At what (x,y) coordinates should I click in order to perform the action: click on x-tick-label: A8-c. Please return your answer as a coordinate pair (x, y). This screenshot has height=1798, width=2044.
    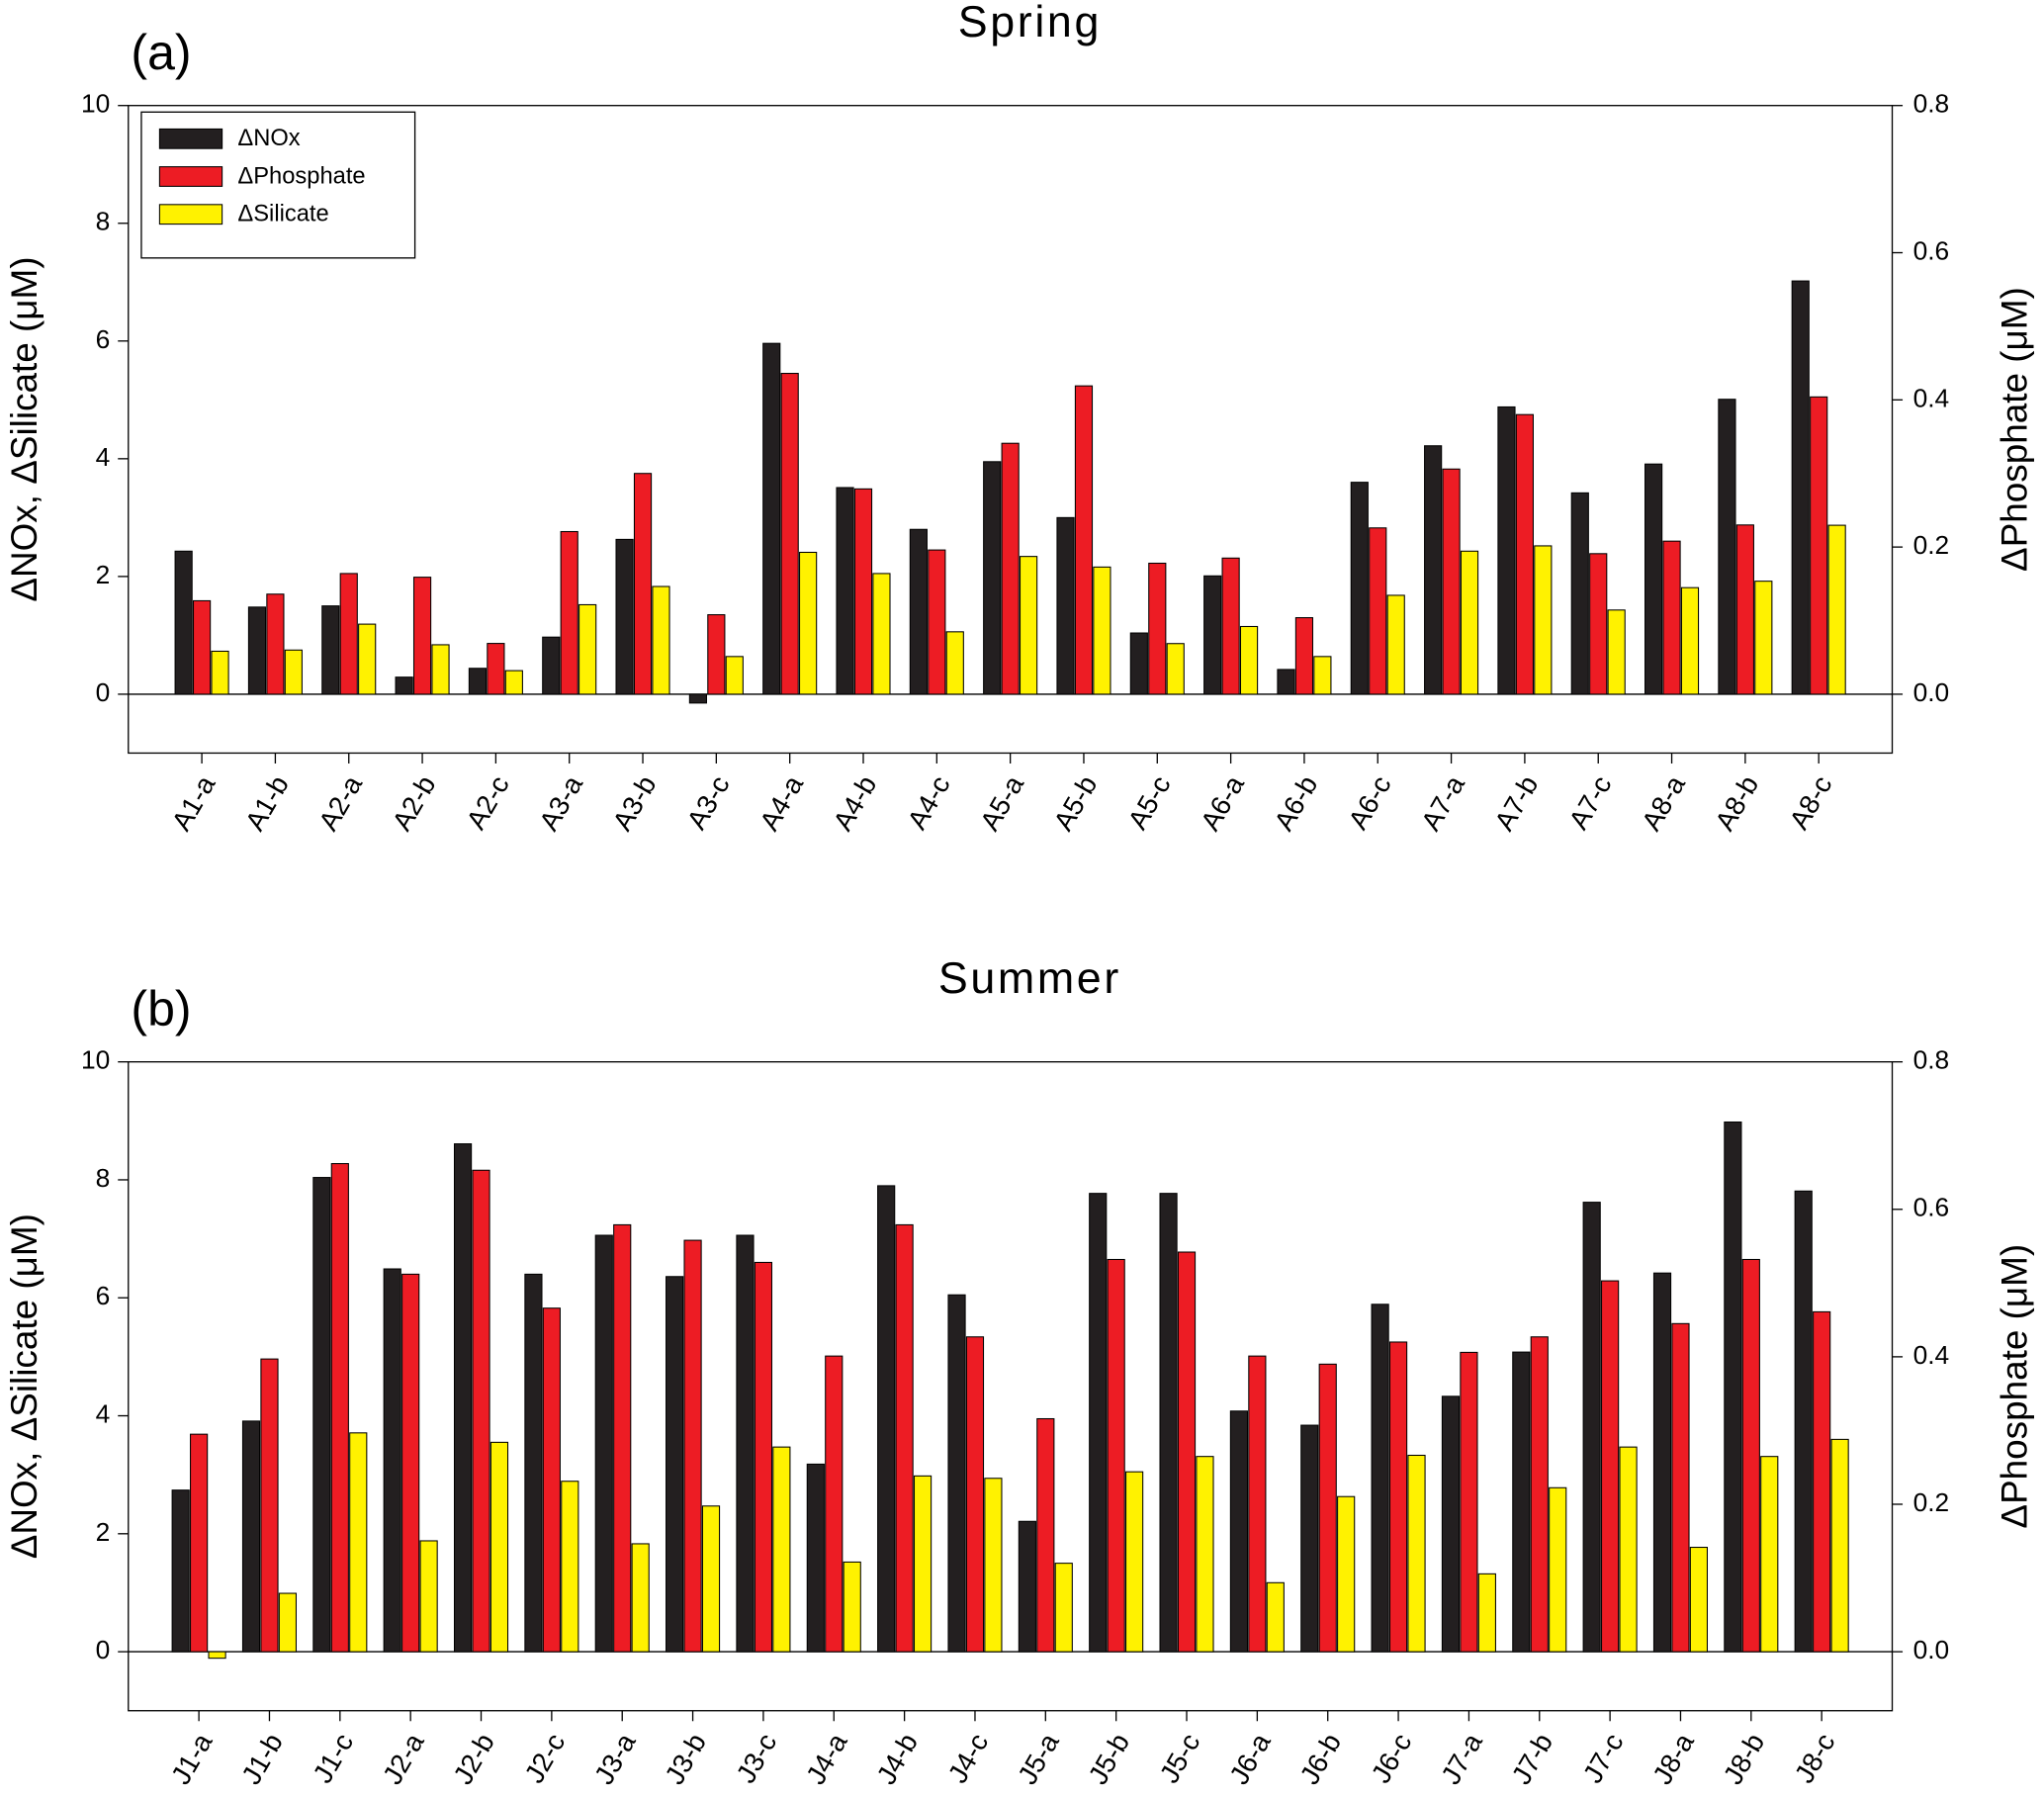
    Looking at the image, I should click on (1810, 802).